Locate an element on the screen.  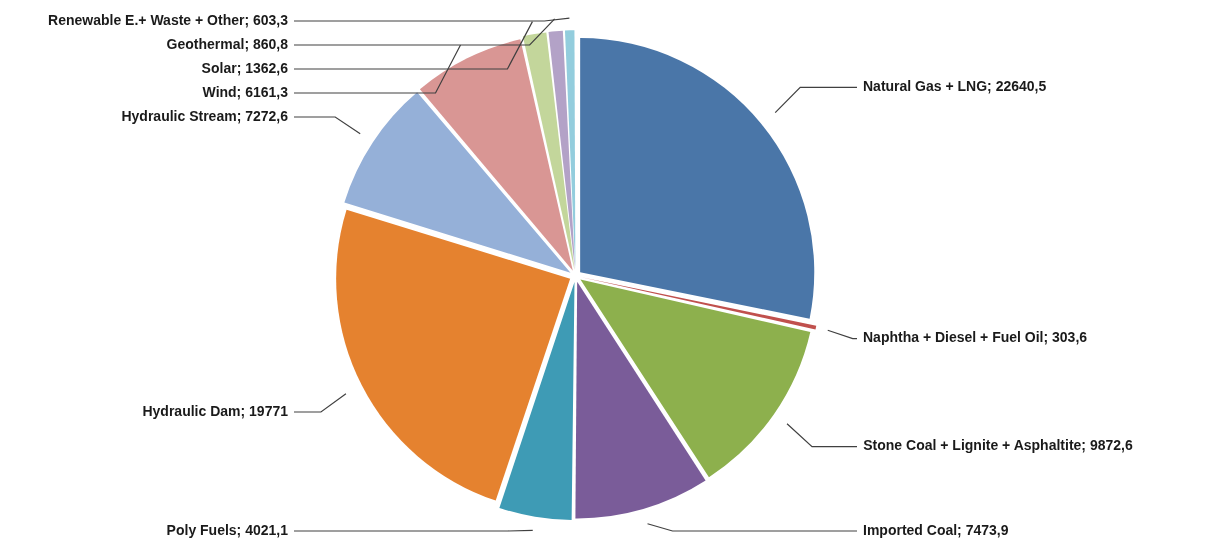
slice-label: Imported Coal; 7473,9 is located at coordinates (935, 529).